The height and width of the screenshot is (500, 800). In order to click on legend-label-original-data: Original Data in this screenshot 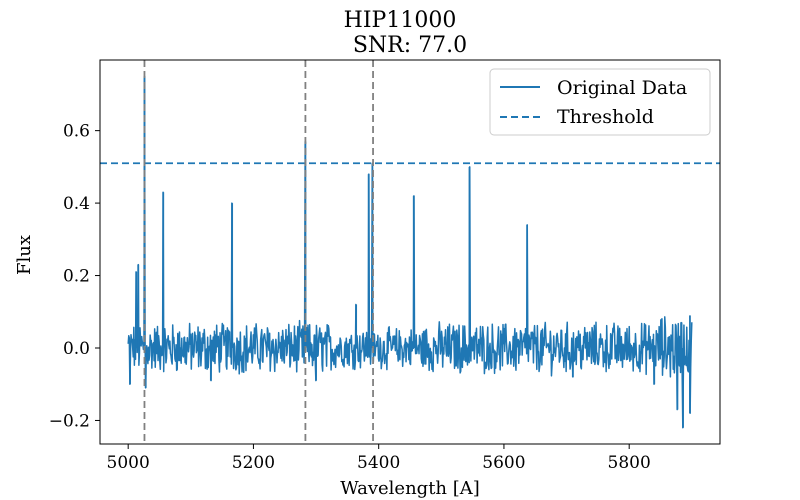, I will do `click(622, 88)`.